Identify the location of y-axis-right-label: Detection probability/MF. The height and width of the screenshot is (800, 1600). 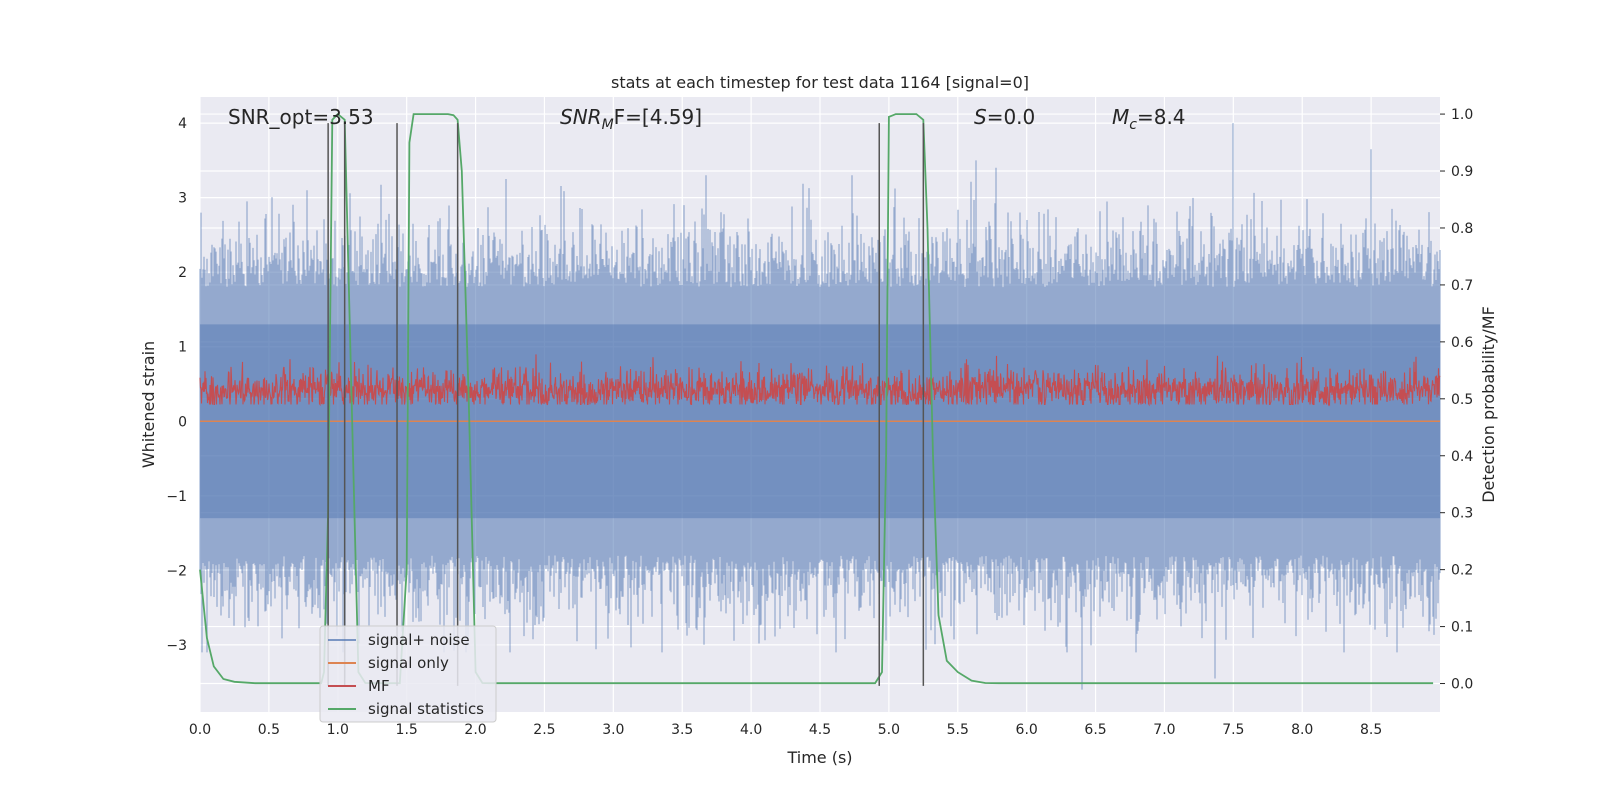
(1488, 404).